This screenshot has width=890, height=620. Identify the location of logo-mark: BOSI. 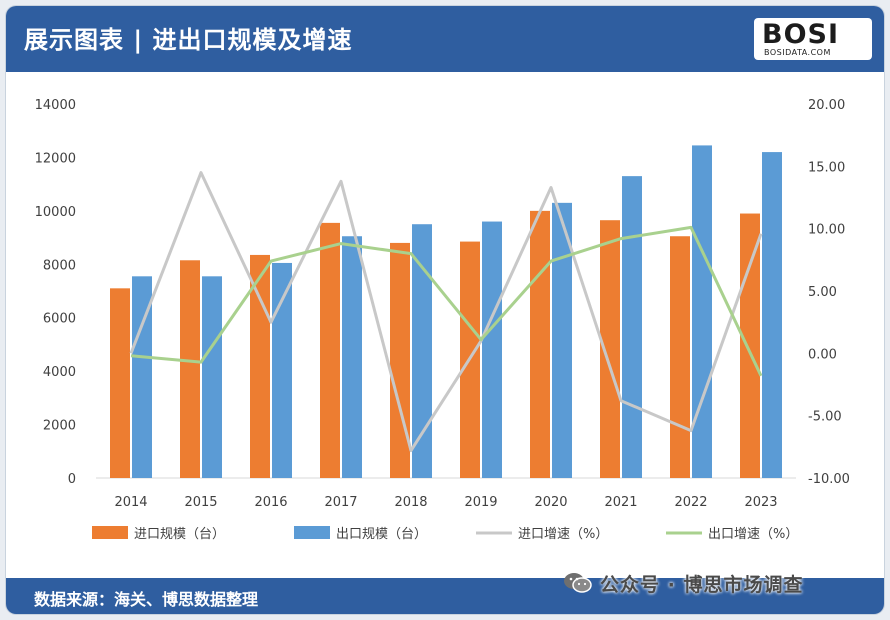
(801, 34).